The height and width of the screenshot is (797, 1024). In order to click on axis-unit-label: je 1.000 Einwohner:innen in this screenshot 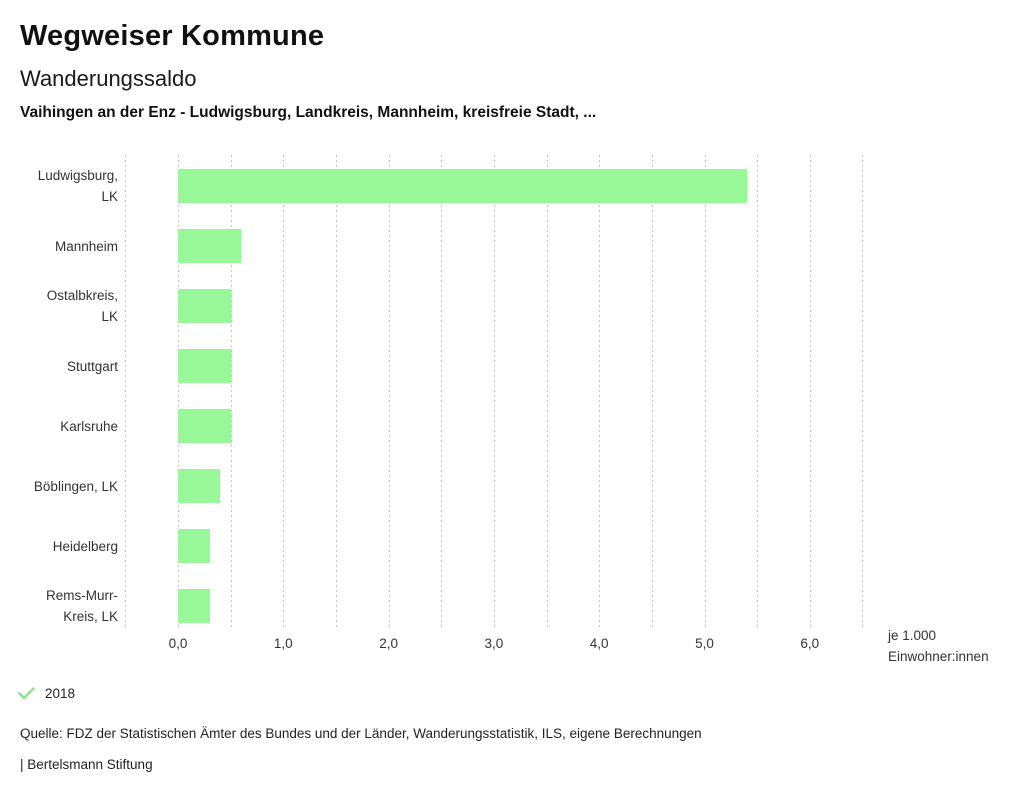, I will do `click(938, 646)`.